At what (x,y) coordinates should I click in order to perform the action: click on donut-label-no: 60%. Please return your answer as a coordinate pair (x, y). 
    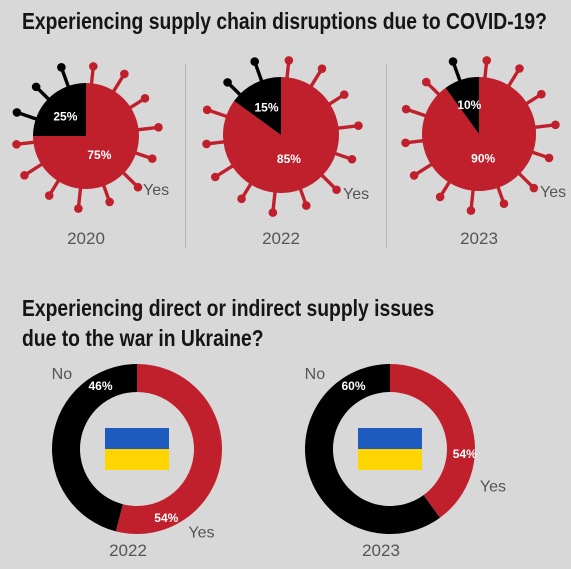
    Looking at the image, I should click on (353, 386).